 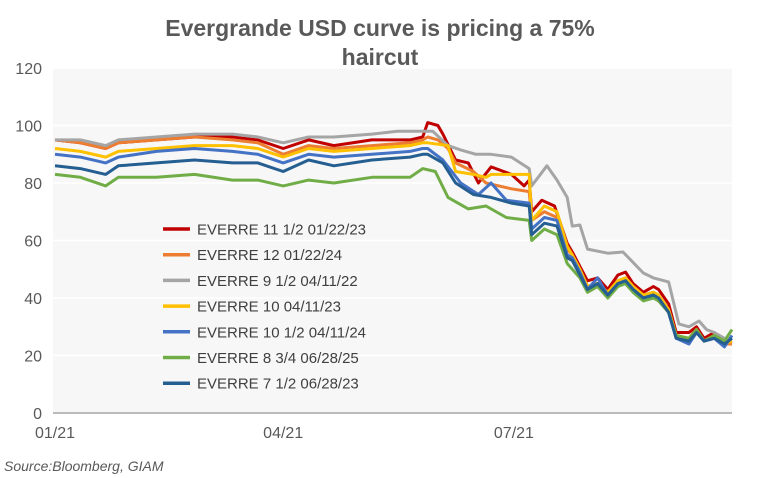 What do you see at coordinates (33, 357) in the screenshot?
I see `y-tick-label: 20` at bounding box center [33, 357].